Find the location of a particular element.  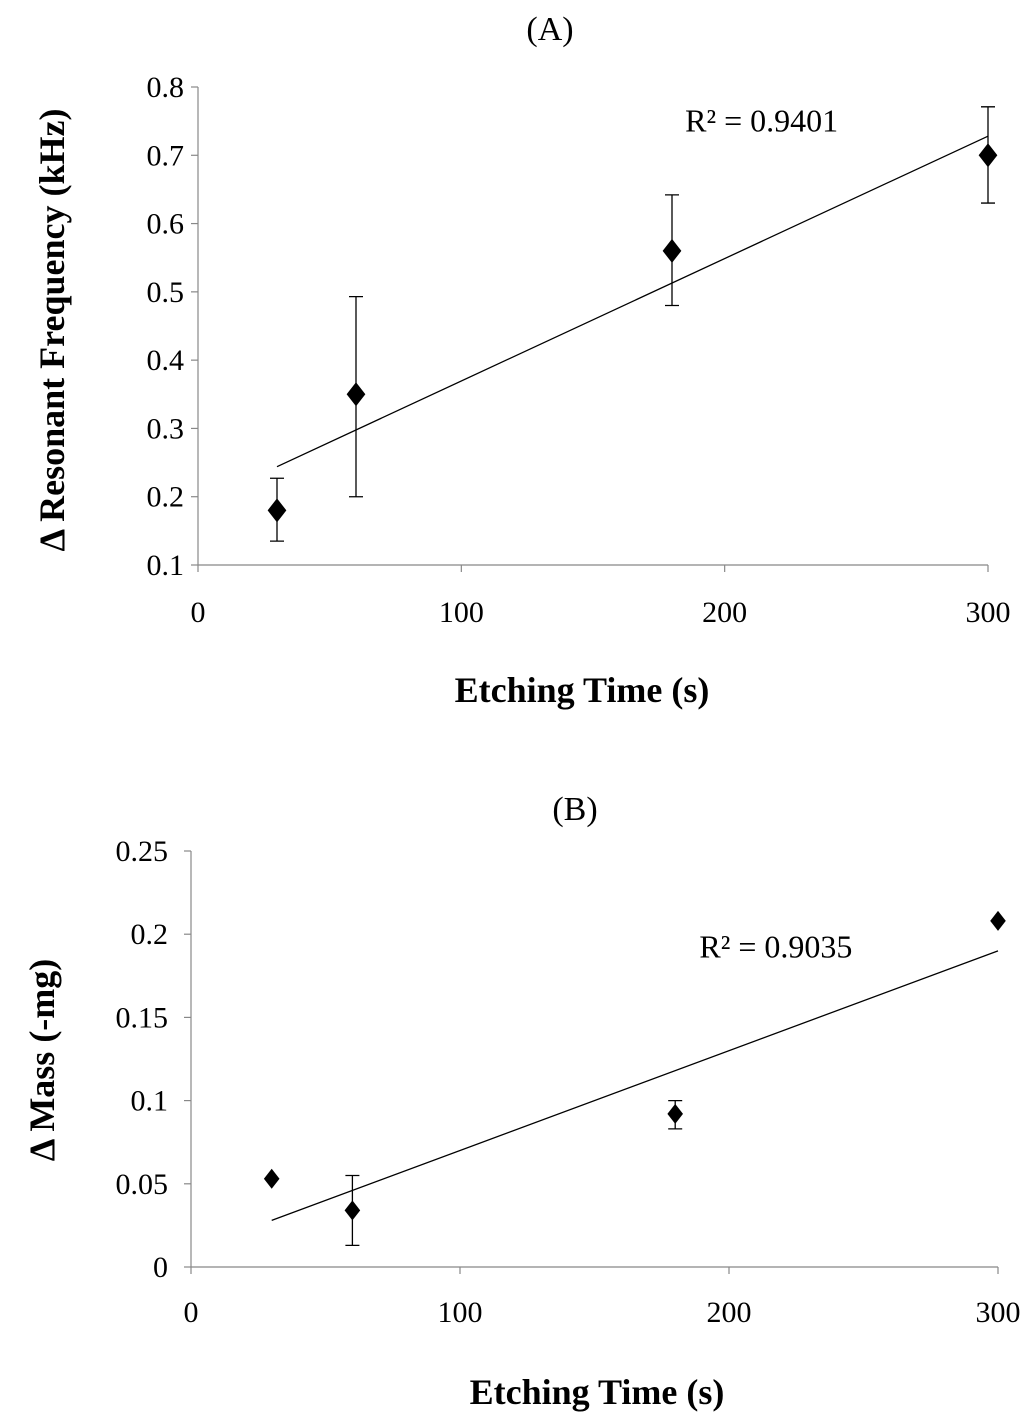

chart-a-y-axis-label: Δ Resonant Frequency (kHz) is located at coordinates (52, 330).